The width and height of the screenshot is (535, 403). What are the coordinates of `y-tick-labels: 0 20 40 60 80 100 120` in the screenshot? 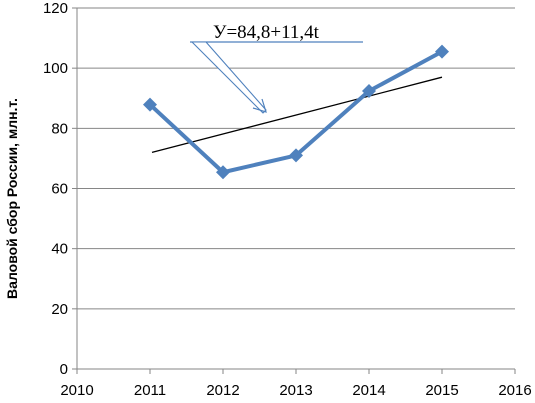 It's located at (55, 189).